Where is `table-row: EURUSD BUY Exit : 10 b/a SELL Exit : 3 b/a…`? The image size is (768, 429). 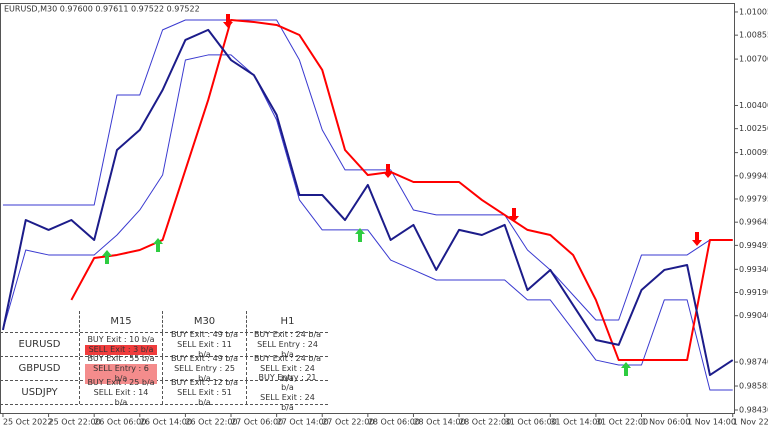
table-row: EURUSD BUY Exit : 10 b/a SELL Exit : 3 b/a… is located at coordinates (164, 344).